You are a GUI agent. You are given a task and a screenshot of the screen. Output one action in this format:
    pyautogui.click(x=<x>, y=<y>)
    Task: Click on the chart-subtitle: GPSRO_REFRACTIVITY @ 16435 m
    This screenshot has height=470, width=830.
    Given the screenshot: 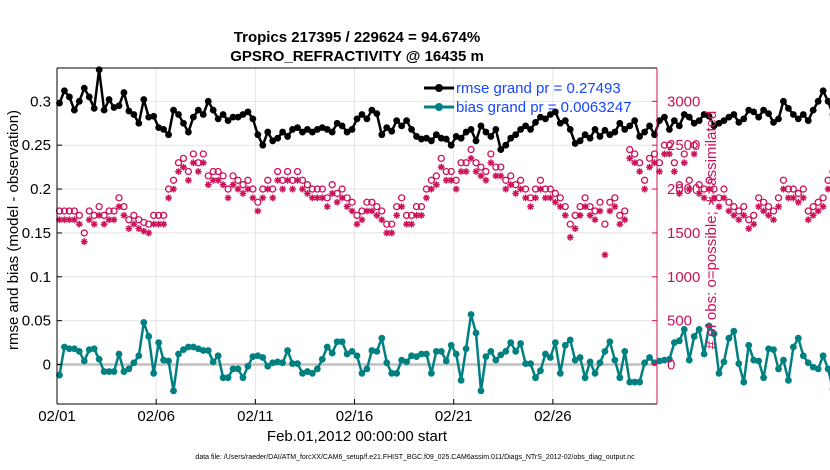 What is the action you would take?
    pyautogui.click(x=357, y=56)
    